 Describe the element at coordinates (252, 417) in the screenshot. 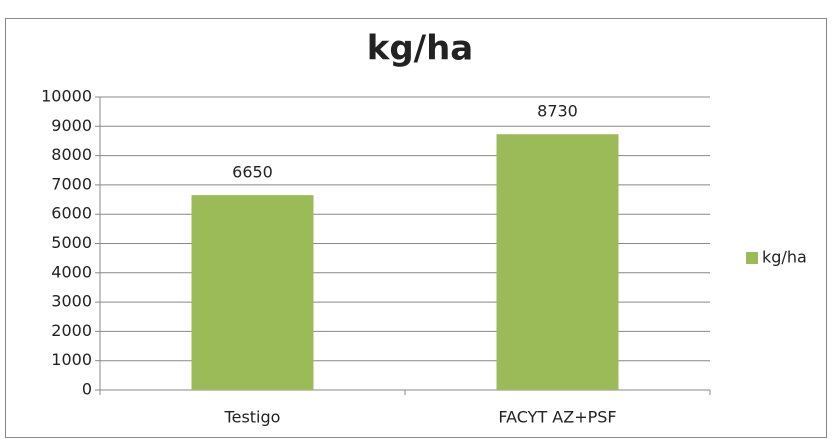

I see `x-tick-label: Testigo` at that location.